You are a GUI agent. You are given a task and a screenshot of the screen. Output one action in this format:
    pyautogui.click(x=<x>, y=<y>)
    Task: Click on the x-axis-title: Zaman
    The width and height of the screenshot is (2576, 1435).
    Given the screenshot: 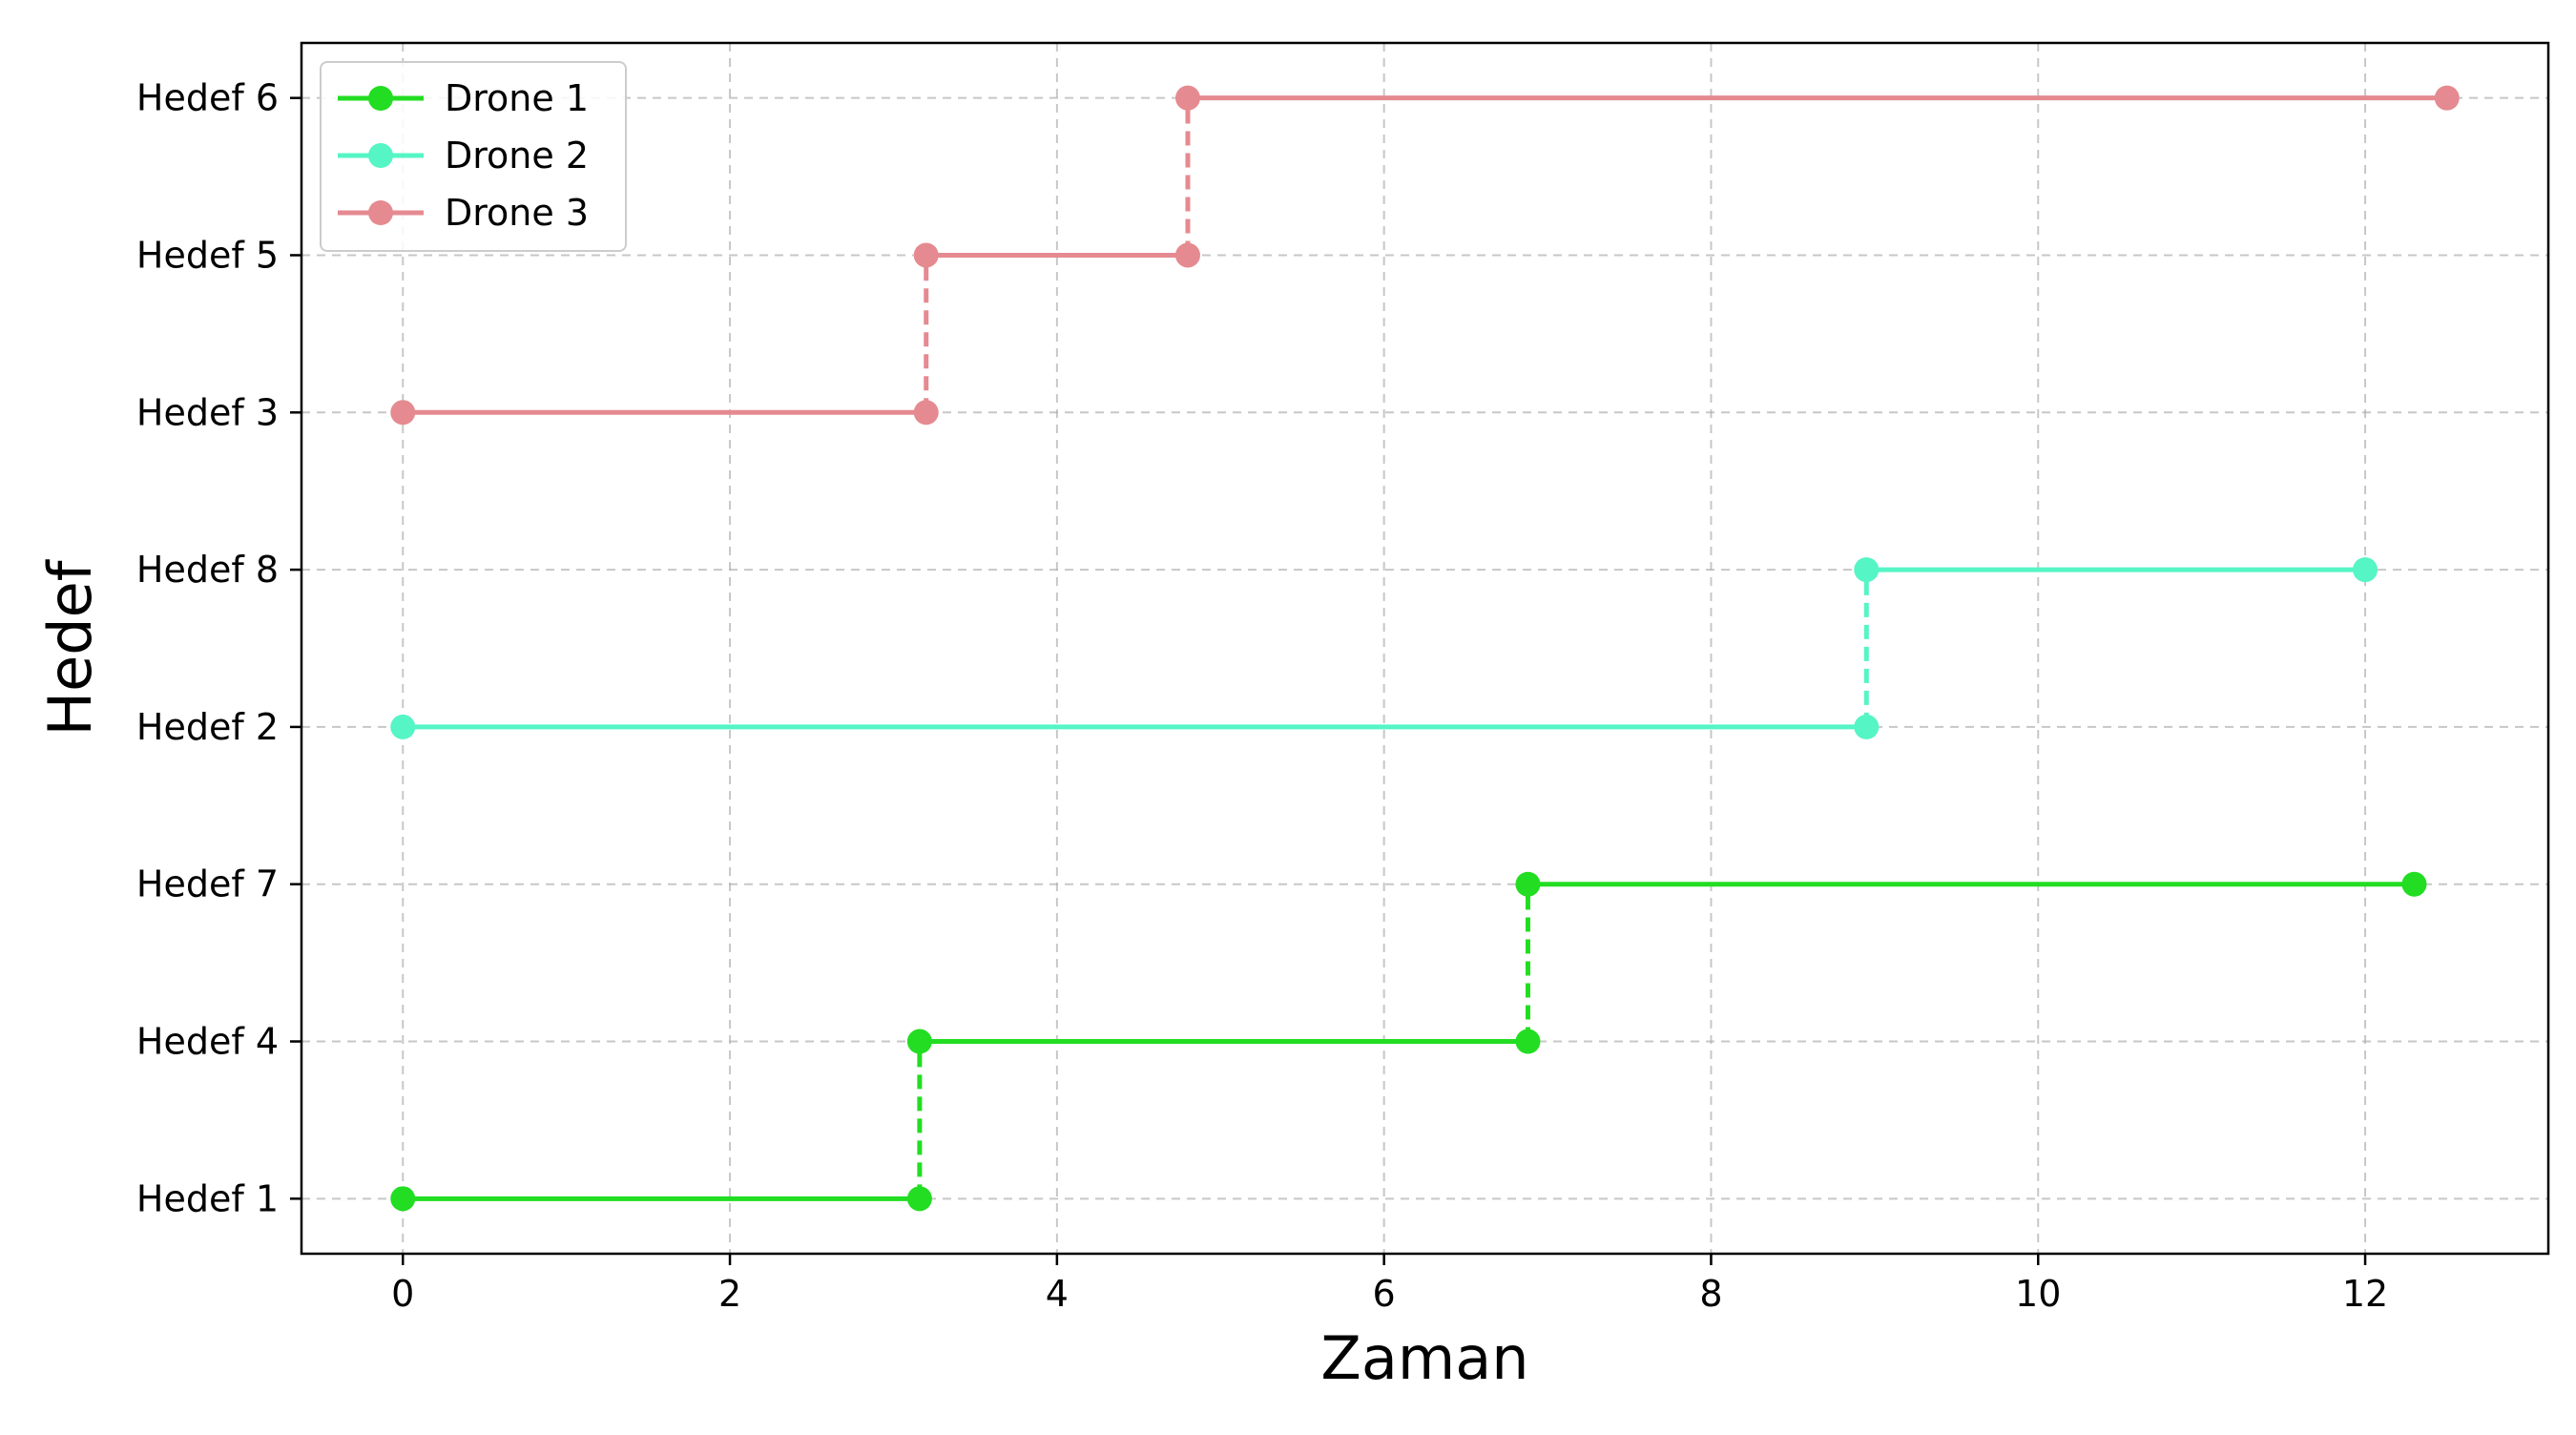 What is the action you would take?
    pyautogui.click(x=1424, y=1358)
    